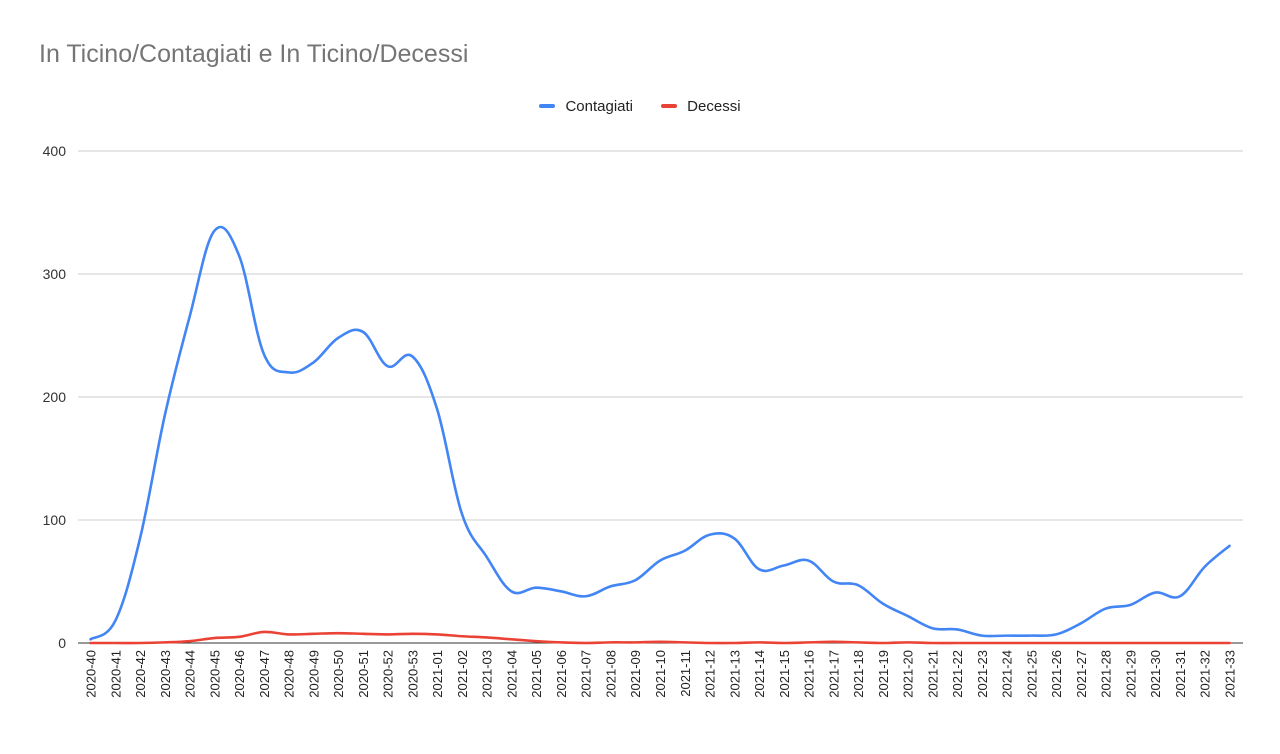  Describe the element at coordinates (669, 106) in the screenshot. I see `legend-swatch-decessi` at that location.